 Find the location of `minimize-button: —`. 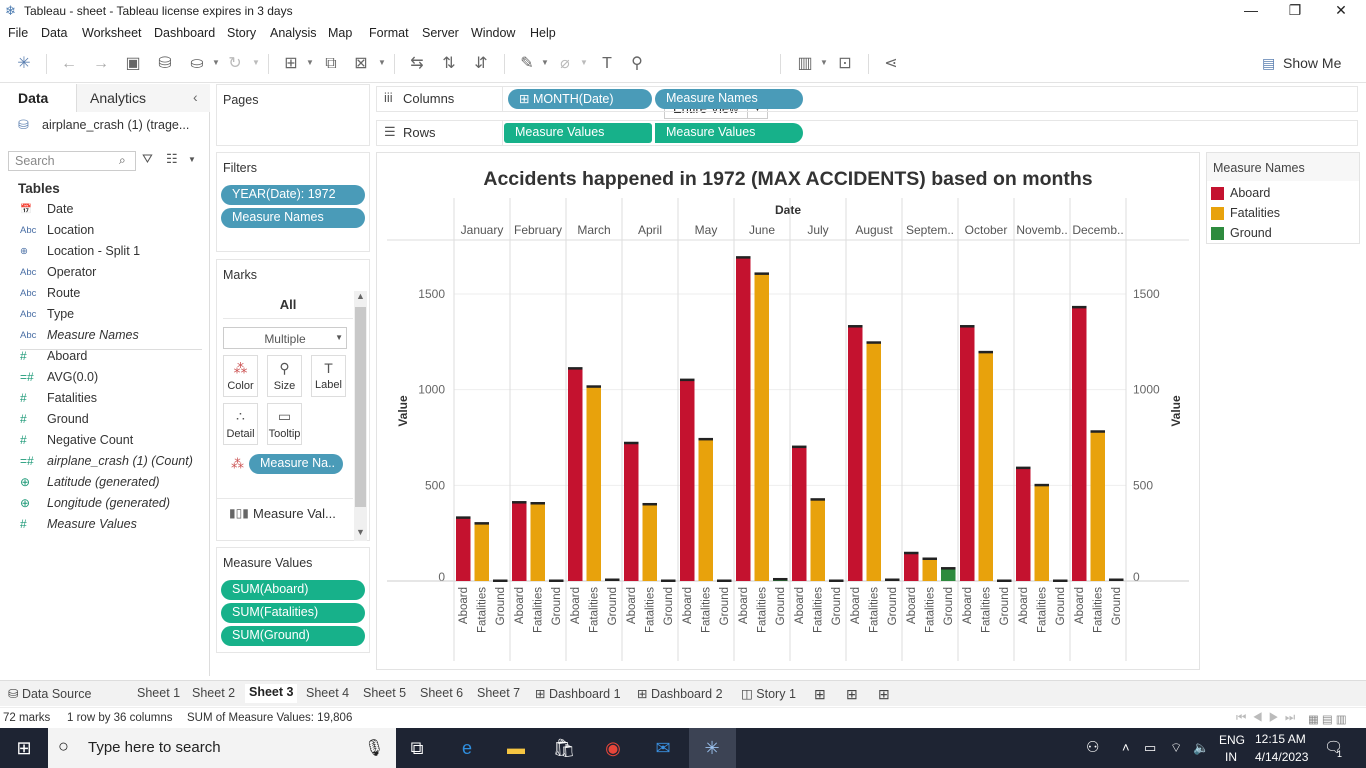

minimize-button: — is located at coordinates (1251, 10).